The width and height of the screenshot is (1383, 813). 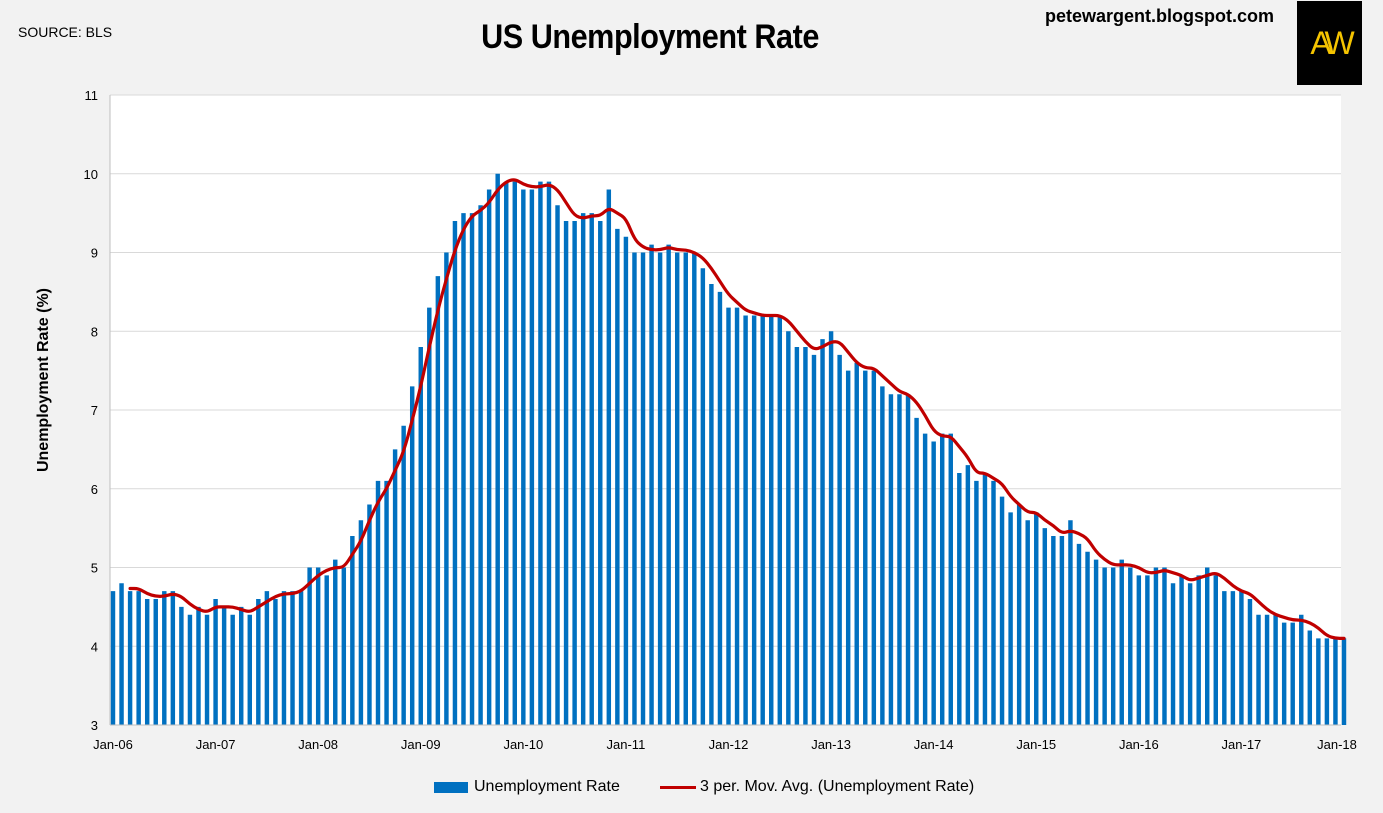 I want to click on x-tick-label: Jan-16, so click(x=1139, y=744).